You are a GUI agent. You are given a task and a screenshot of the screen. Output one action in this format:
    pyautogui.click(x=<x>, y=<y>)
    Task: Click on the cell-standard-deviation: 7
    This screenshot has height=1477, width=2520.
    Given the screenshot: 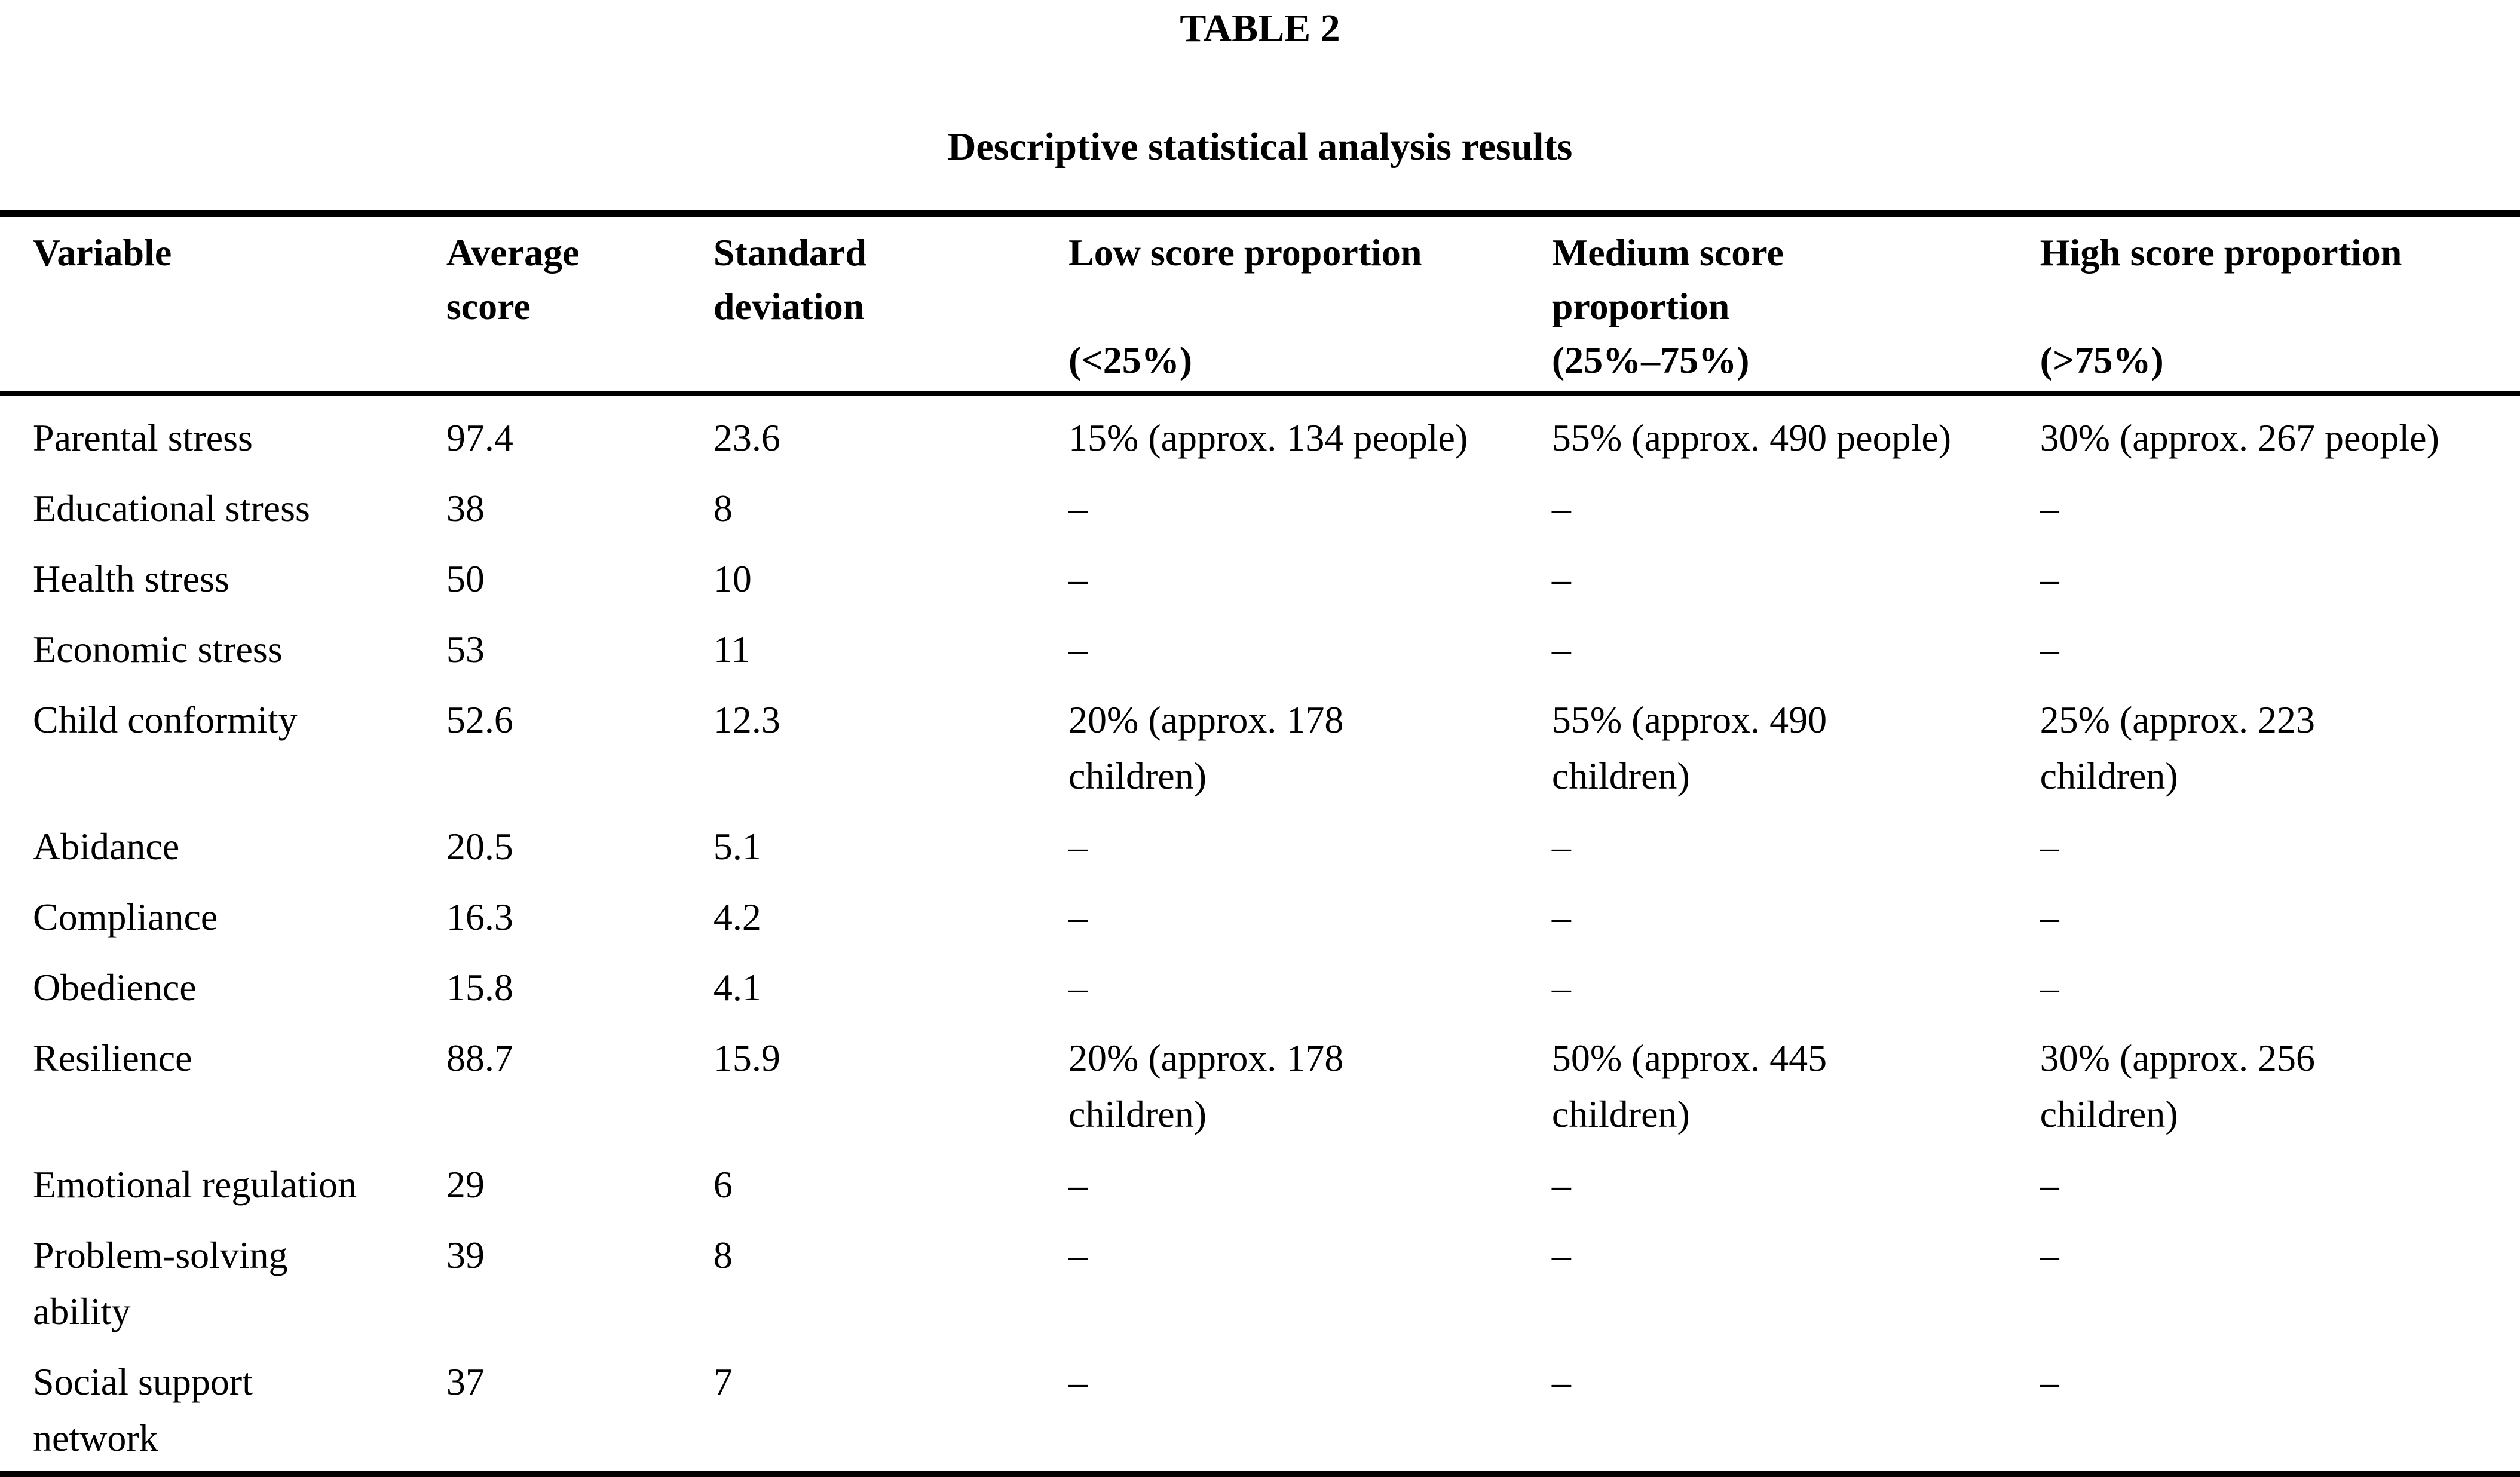 What is the action you would take?
    pyautogui.click(x=723, y=1382)
    